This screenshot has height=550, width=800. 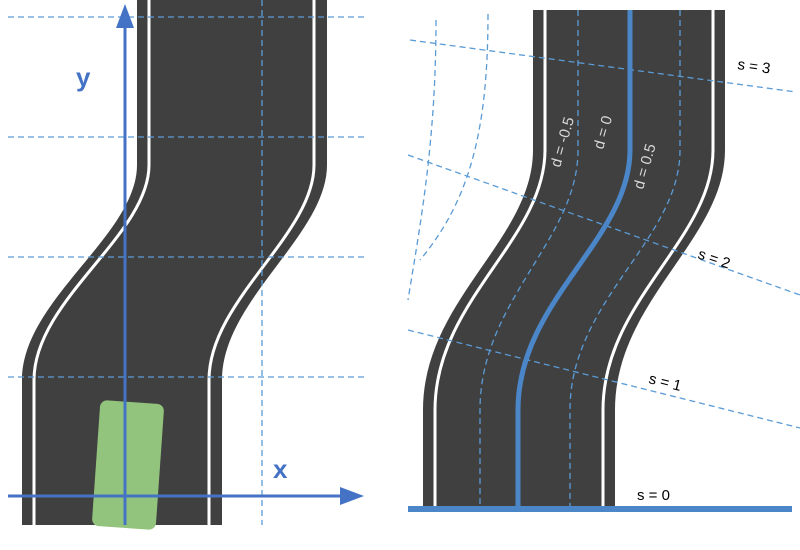 What do you see at coordinates (125, 16) in the screenshot?
I see `y-axis-arrowhead` at bounding box center [125, 16].